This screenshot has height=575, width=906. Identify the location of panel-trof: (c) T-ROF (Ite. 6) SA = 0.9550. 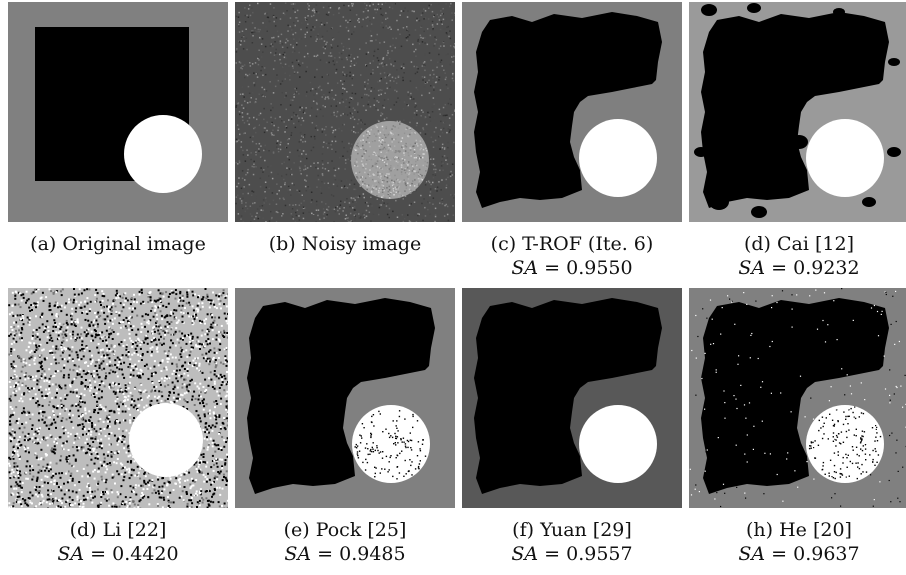
(572, 141).